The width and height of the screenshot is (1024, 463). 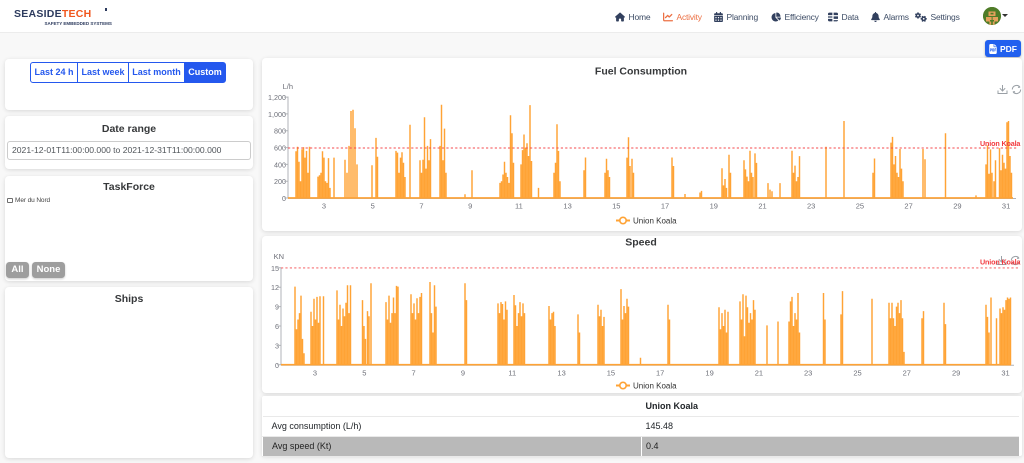 What do you see at coordinates (280, 148) in the screenshot?
I see `svg-text: 600` at bounding box center [280, 148].